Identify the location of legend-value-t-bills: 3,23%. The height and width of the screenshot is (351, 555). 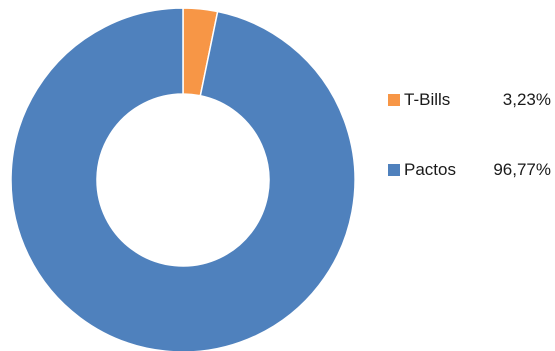
(526, 99).